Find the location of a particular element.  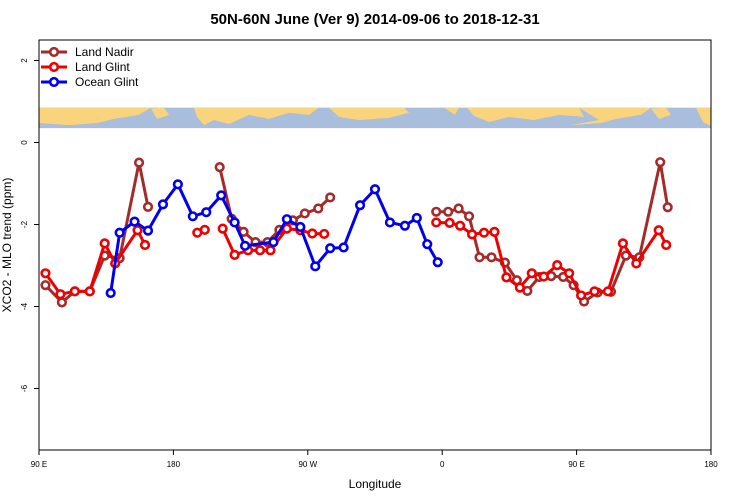

y-tick-label: -4 is located at coordinates (24, 306).